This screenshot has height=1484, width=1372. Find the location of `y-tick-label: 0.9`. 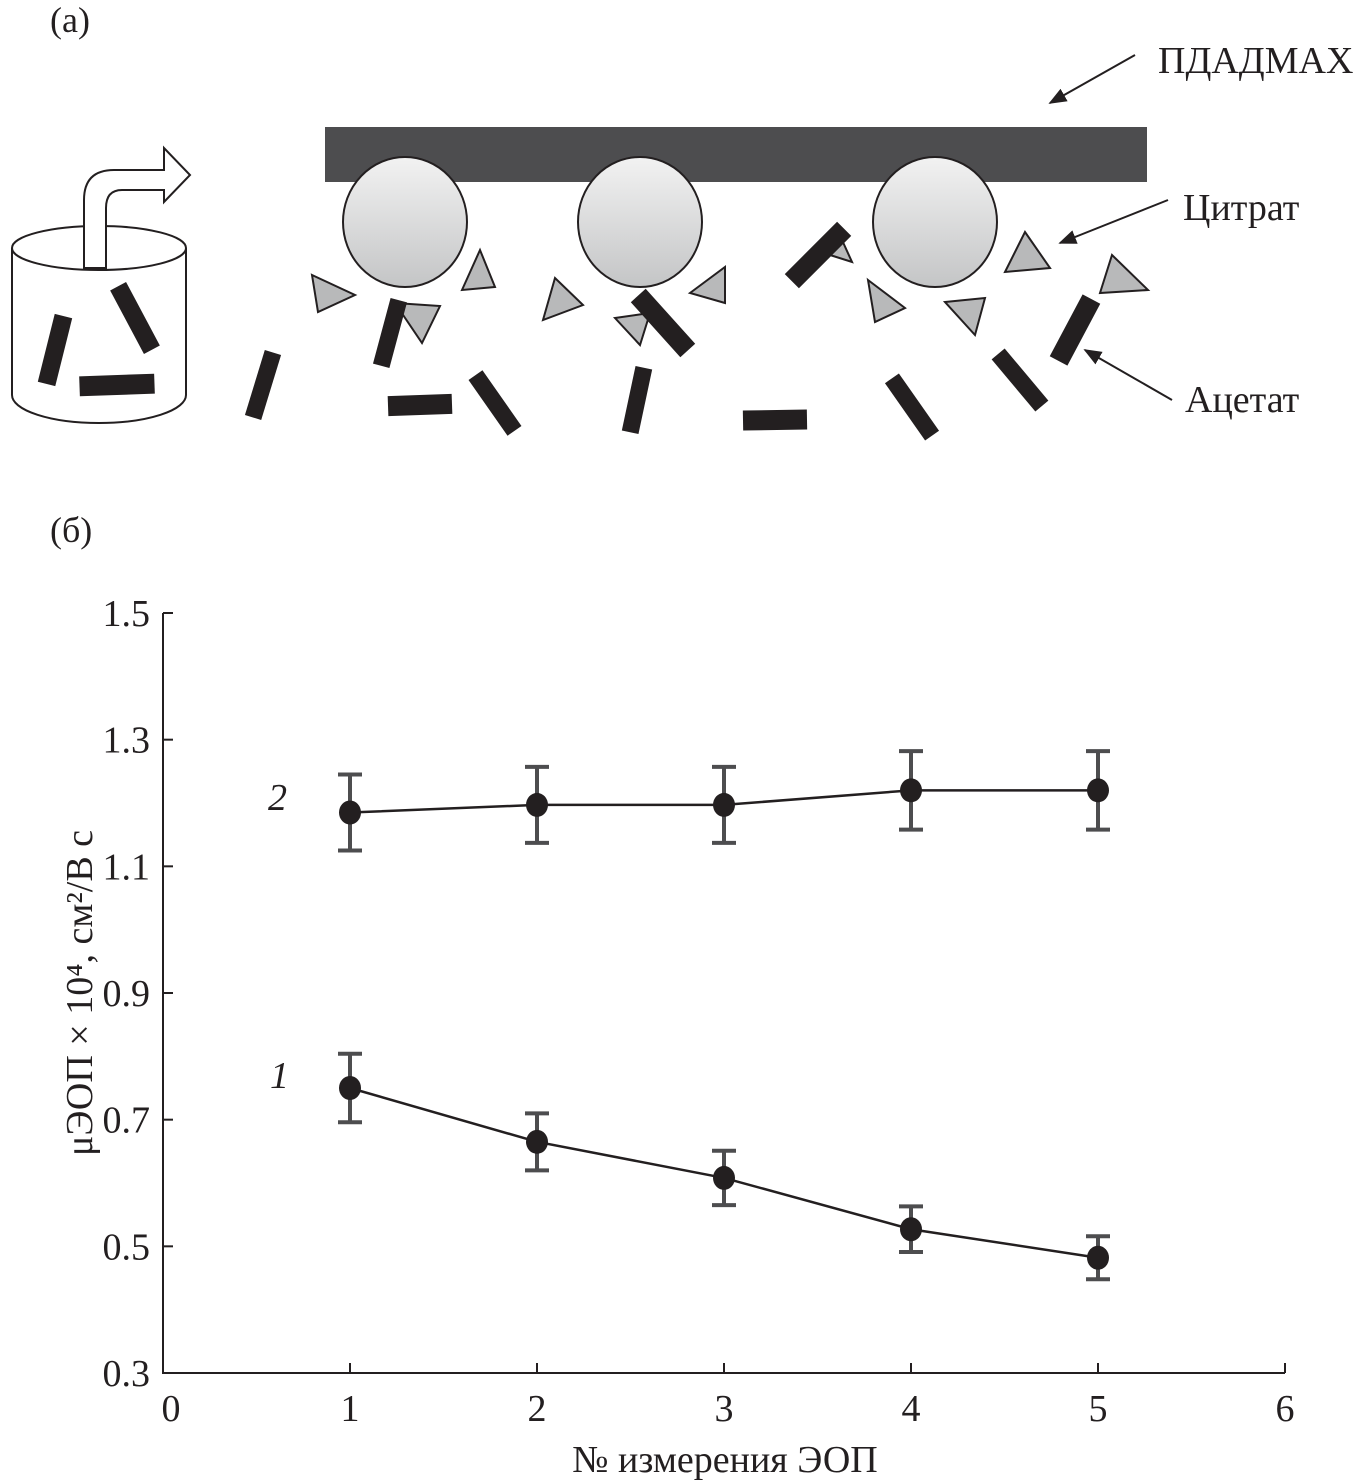

y-tick-label: 0.9 is located at coordinates (127, 994).